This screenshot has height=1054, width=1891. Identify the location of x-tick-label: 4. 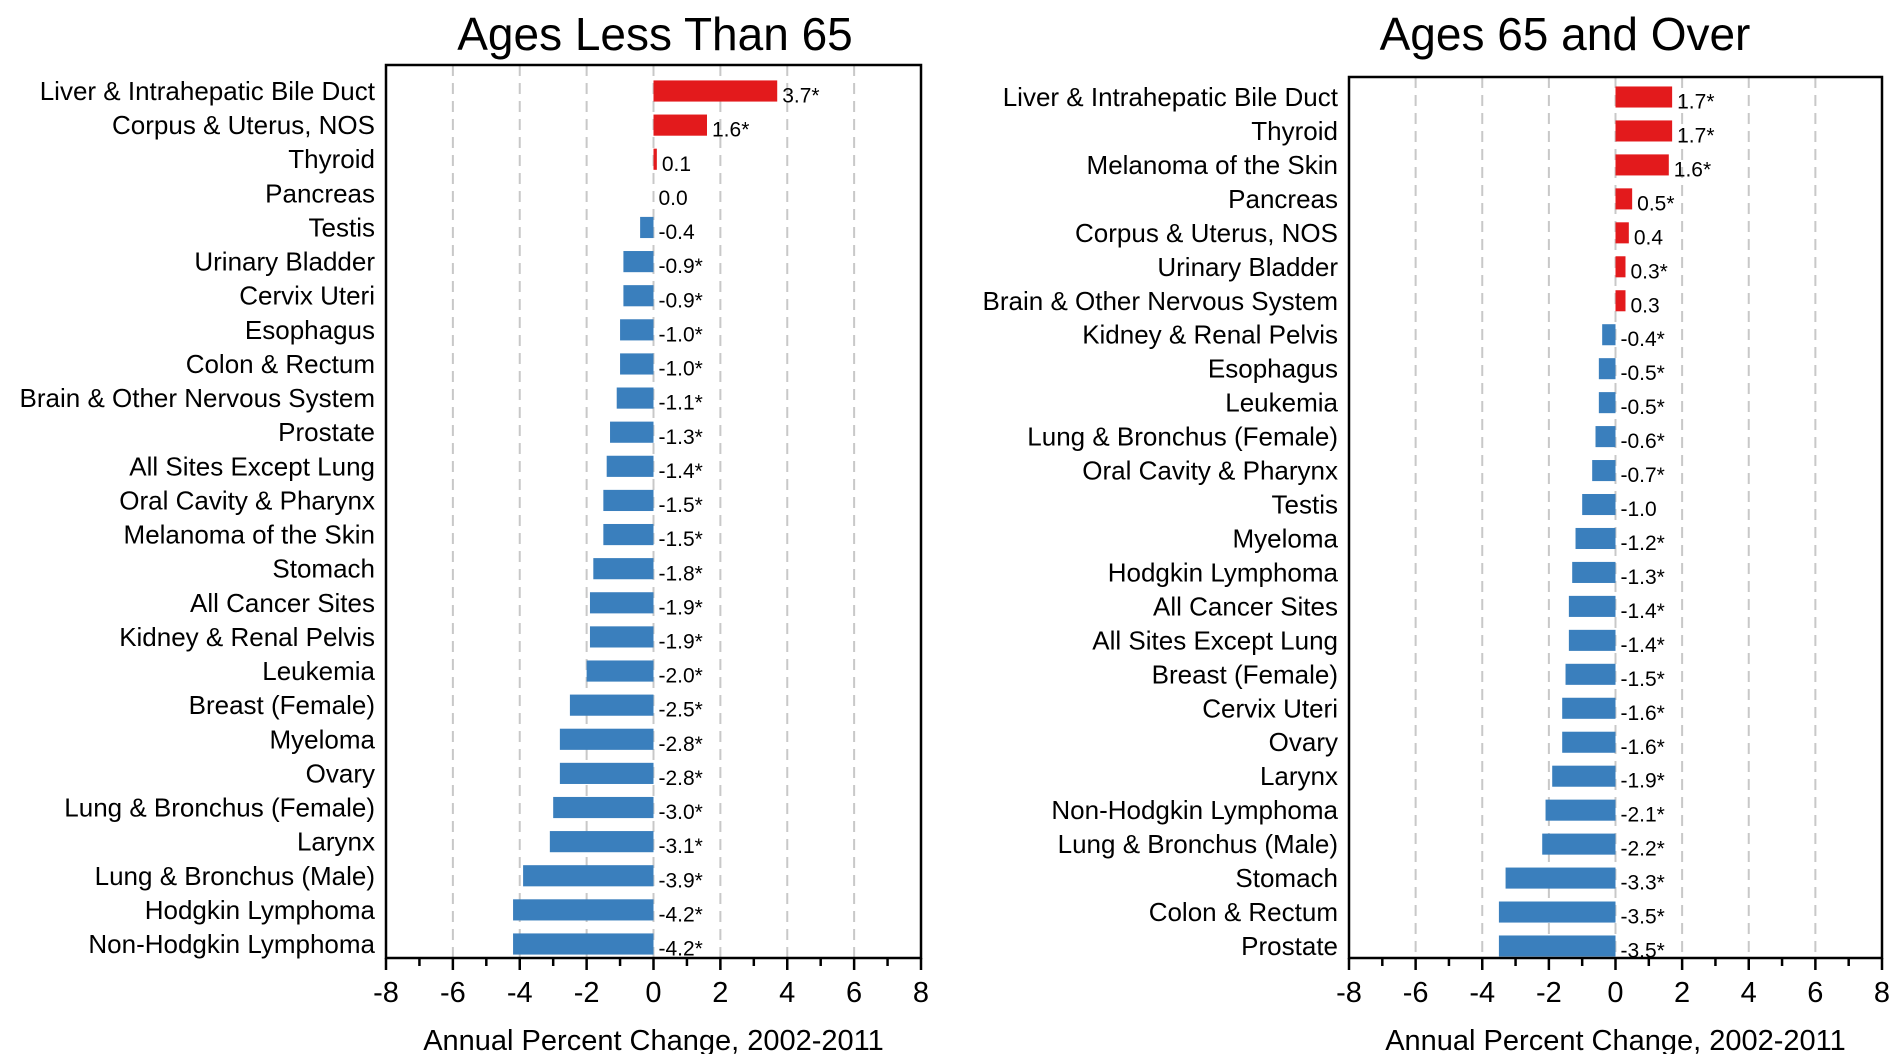
(787, 993).